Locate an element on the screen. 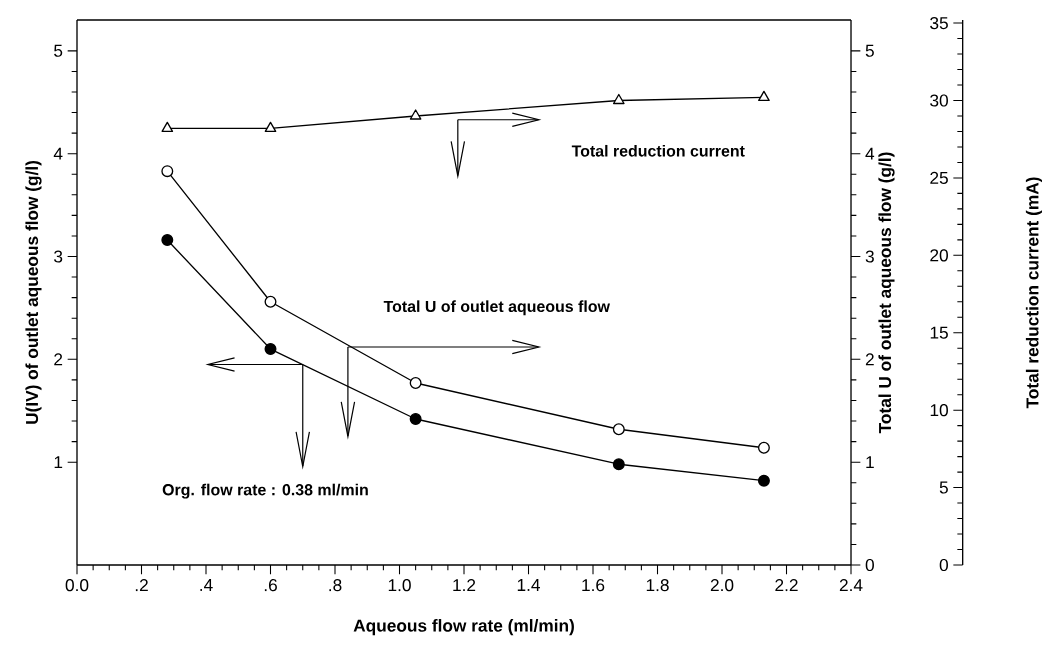 The width and height of the screenshot is (1044, 645). y3-tick-label: 35 is located at coordinates (939, 23).